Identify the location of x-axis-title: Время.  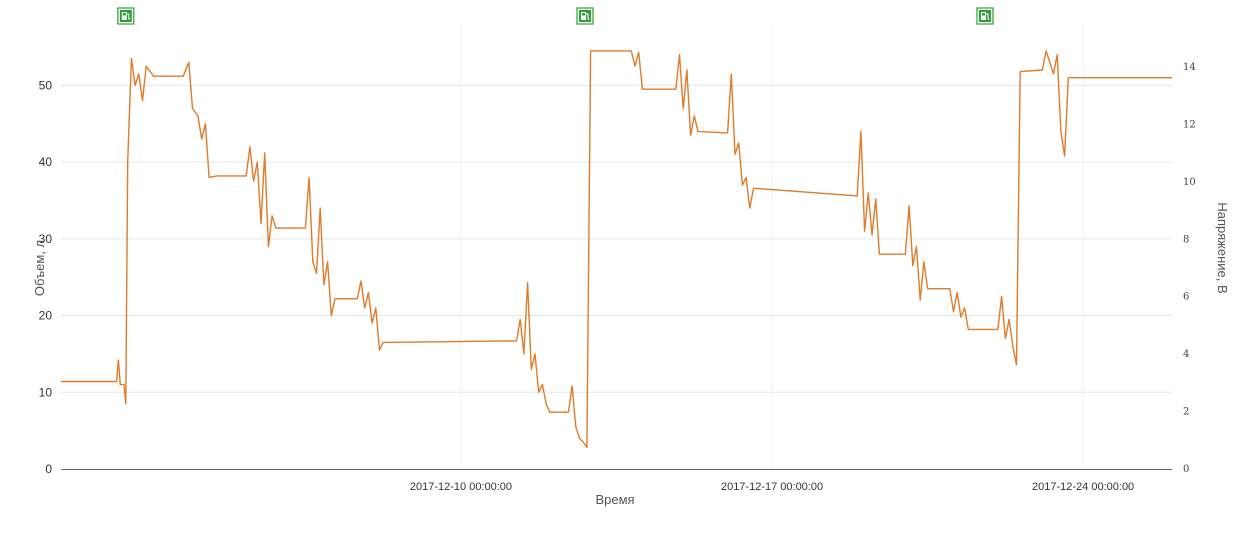
(614, 499).